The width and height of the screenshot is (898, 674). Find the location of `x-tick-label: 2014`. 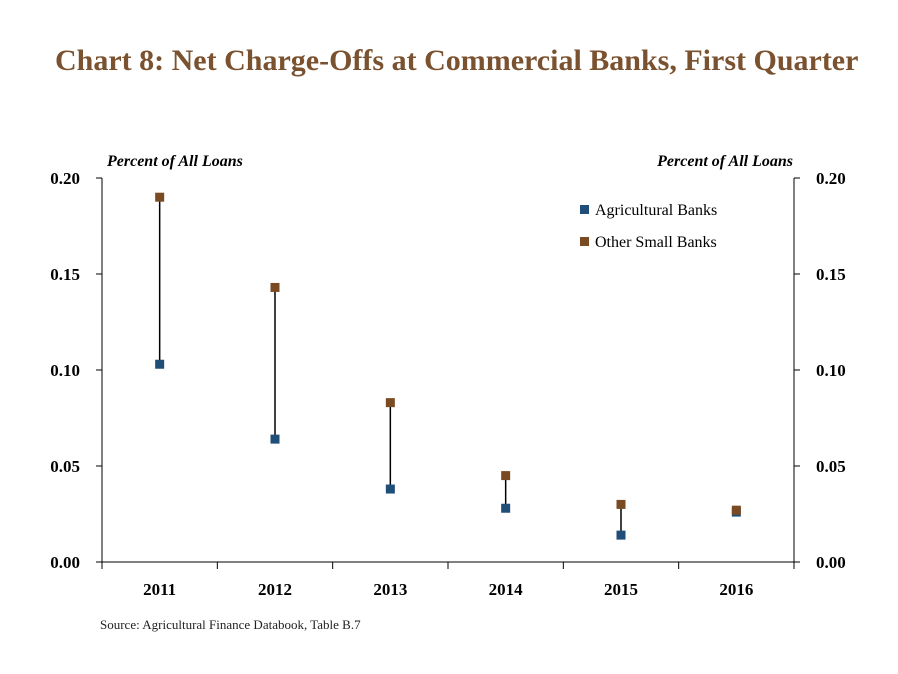

x-tick-label: 2014 is located at coordinates (506, 589).